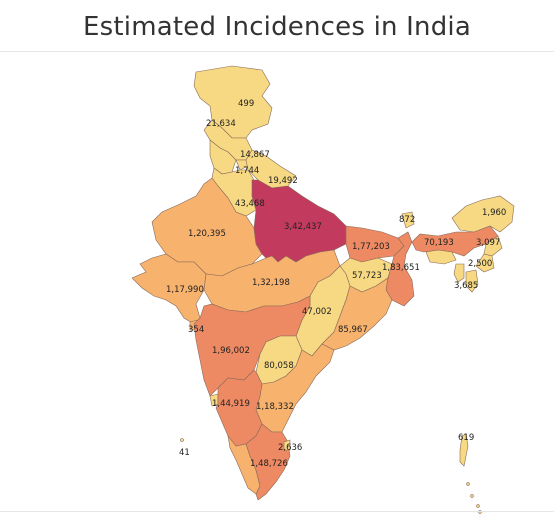 This screenshot has height=522, width=554. I want to click on page-title: Estimated Incidences in India, so click(277, 27).